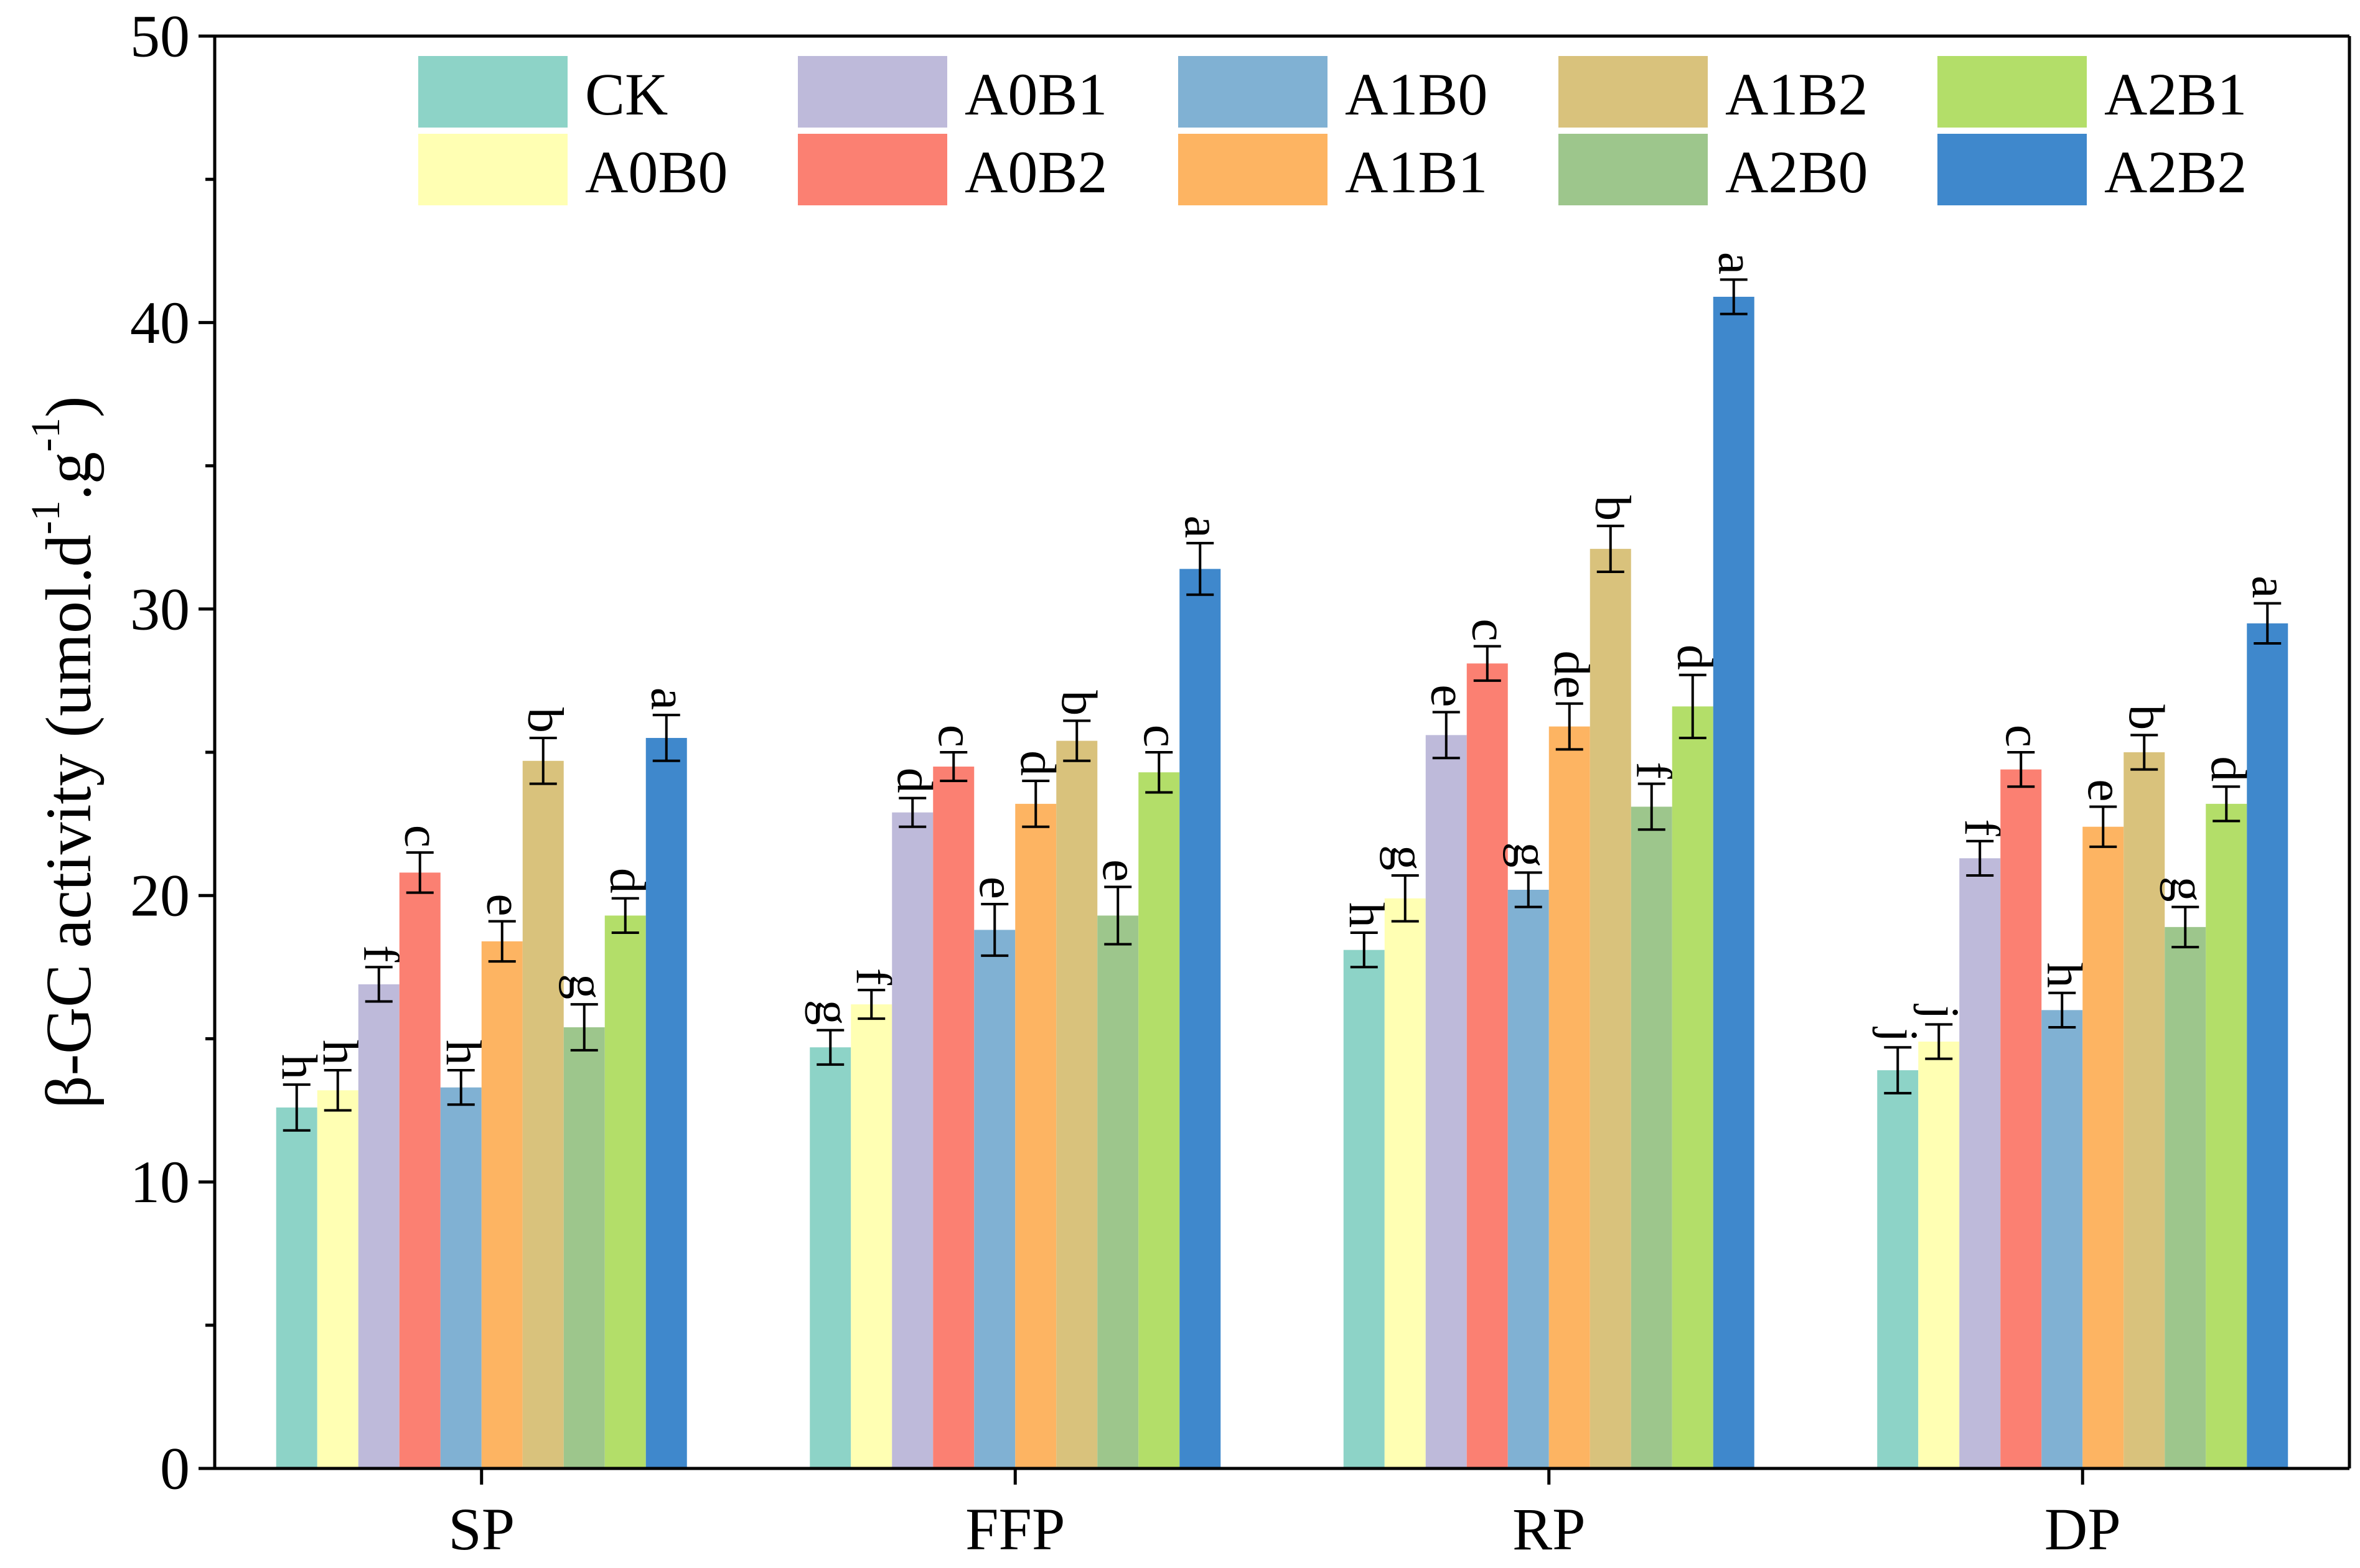  What do you see at coordinates (338, 1090) in the screenshot?
I see `error-bar-sp-a0b0` at bounding box center [338, 1090].